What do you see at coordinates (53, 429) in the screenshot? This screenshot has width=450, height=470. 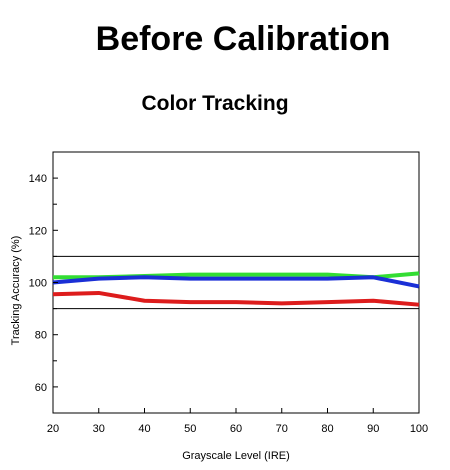 I see `x-tick-label: 20` at bounding box center [53, 429].